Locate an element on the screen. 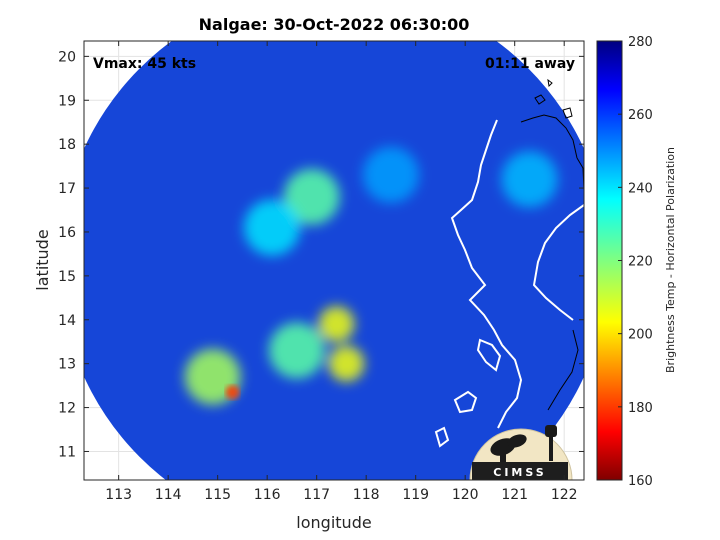  x-tick-label: 114 is located at coordinates (168, 495).